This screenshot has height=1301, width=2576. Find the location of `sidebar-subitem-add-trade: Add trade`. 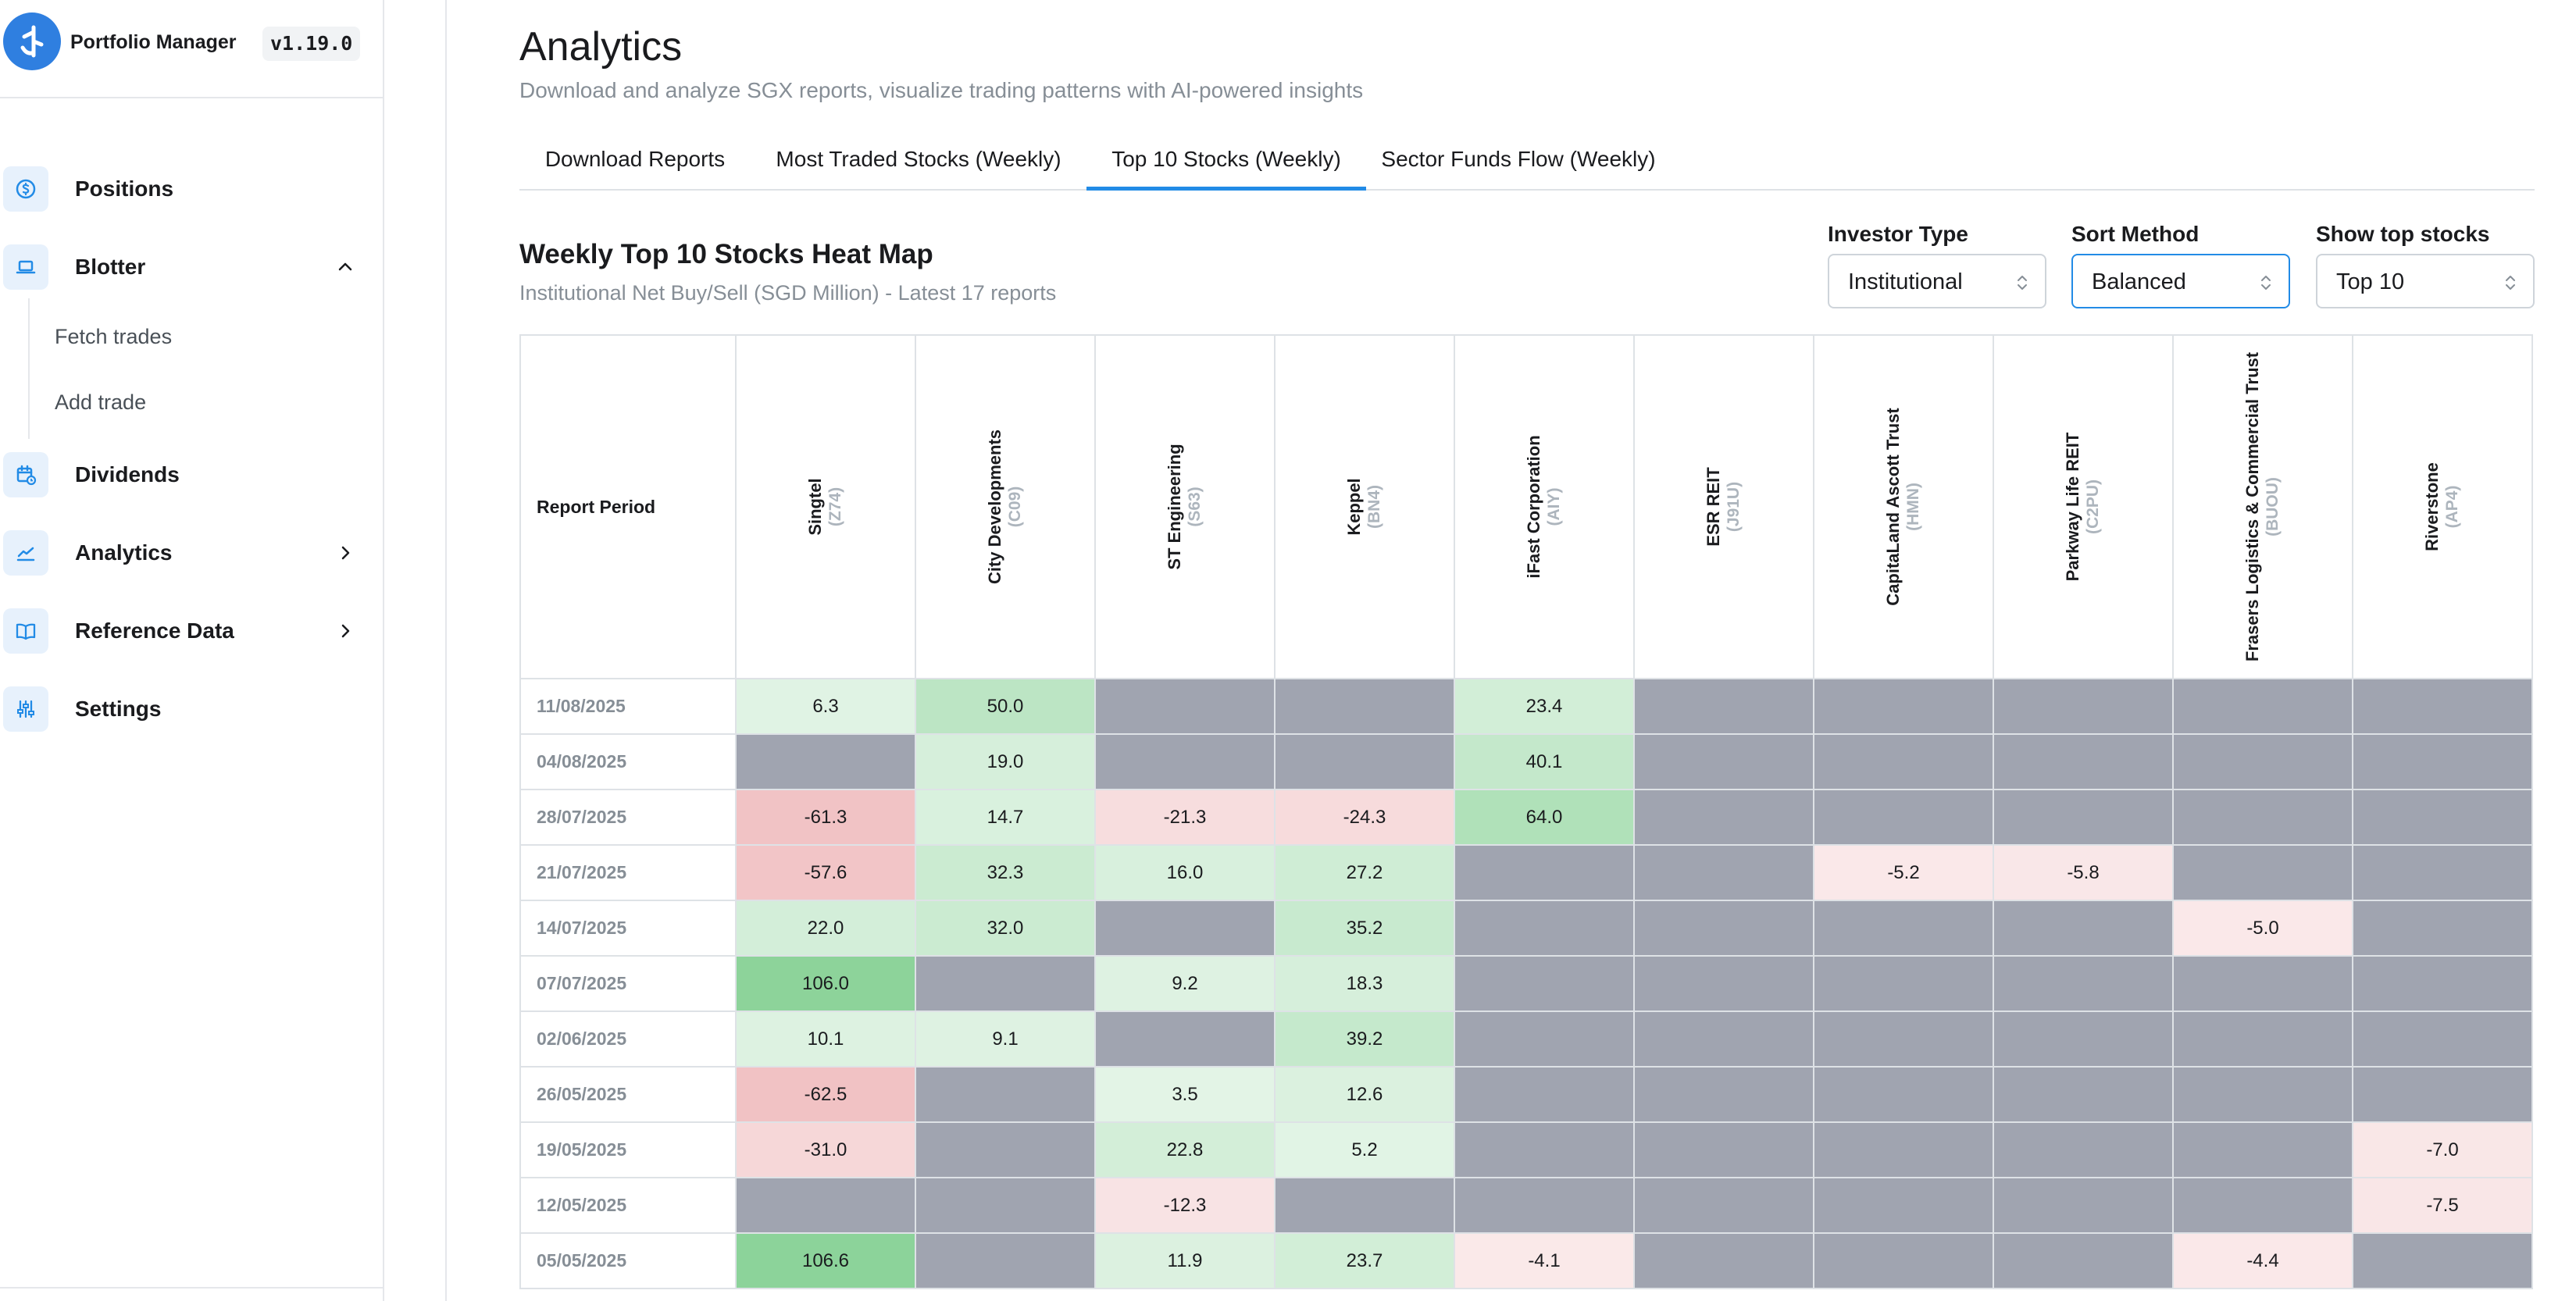

sidebar-subitem-add-trade: Add trade is located at coordinates (101, 402).